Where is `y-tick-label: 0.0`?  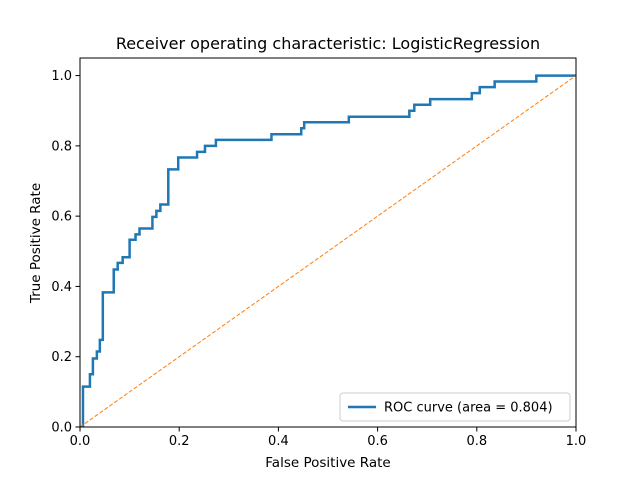
y-tick-label: 0.0 is located at coordinates (61, 428).